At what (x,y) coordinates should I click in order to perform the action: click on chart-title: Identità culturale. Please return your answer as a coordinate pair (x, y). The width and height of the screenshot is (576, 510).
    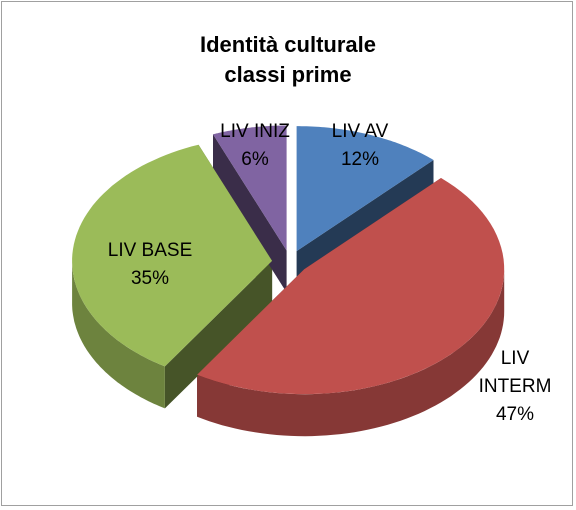
    Looking at the image, I should click on (288, 44).